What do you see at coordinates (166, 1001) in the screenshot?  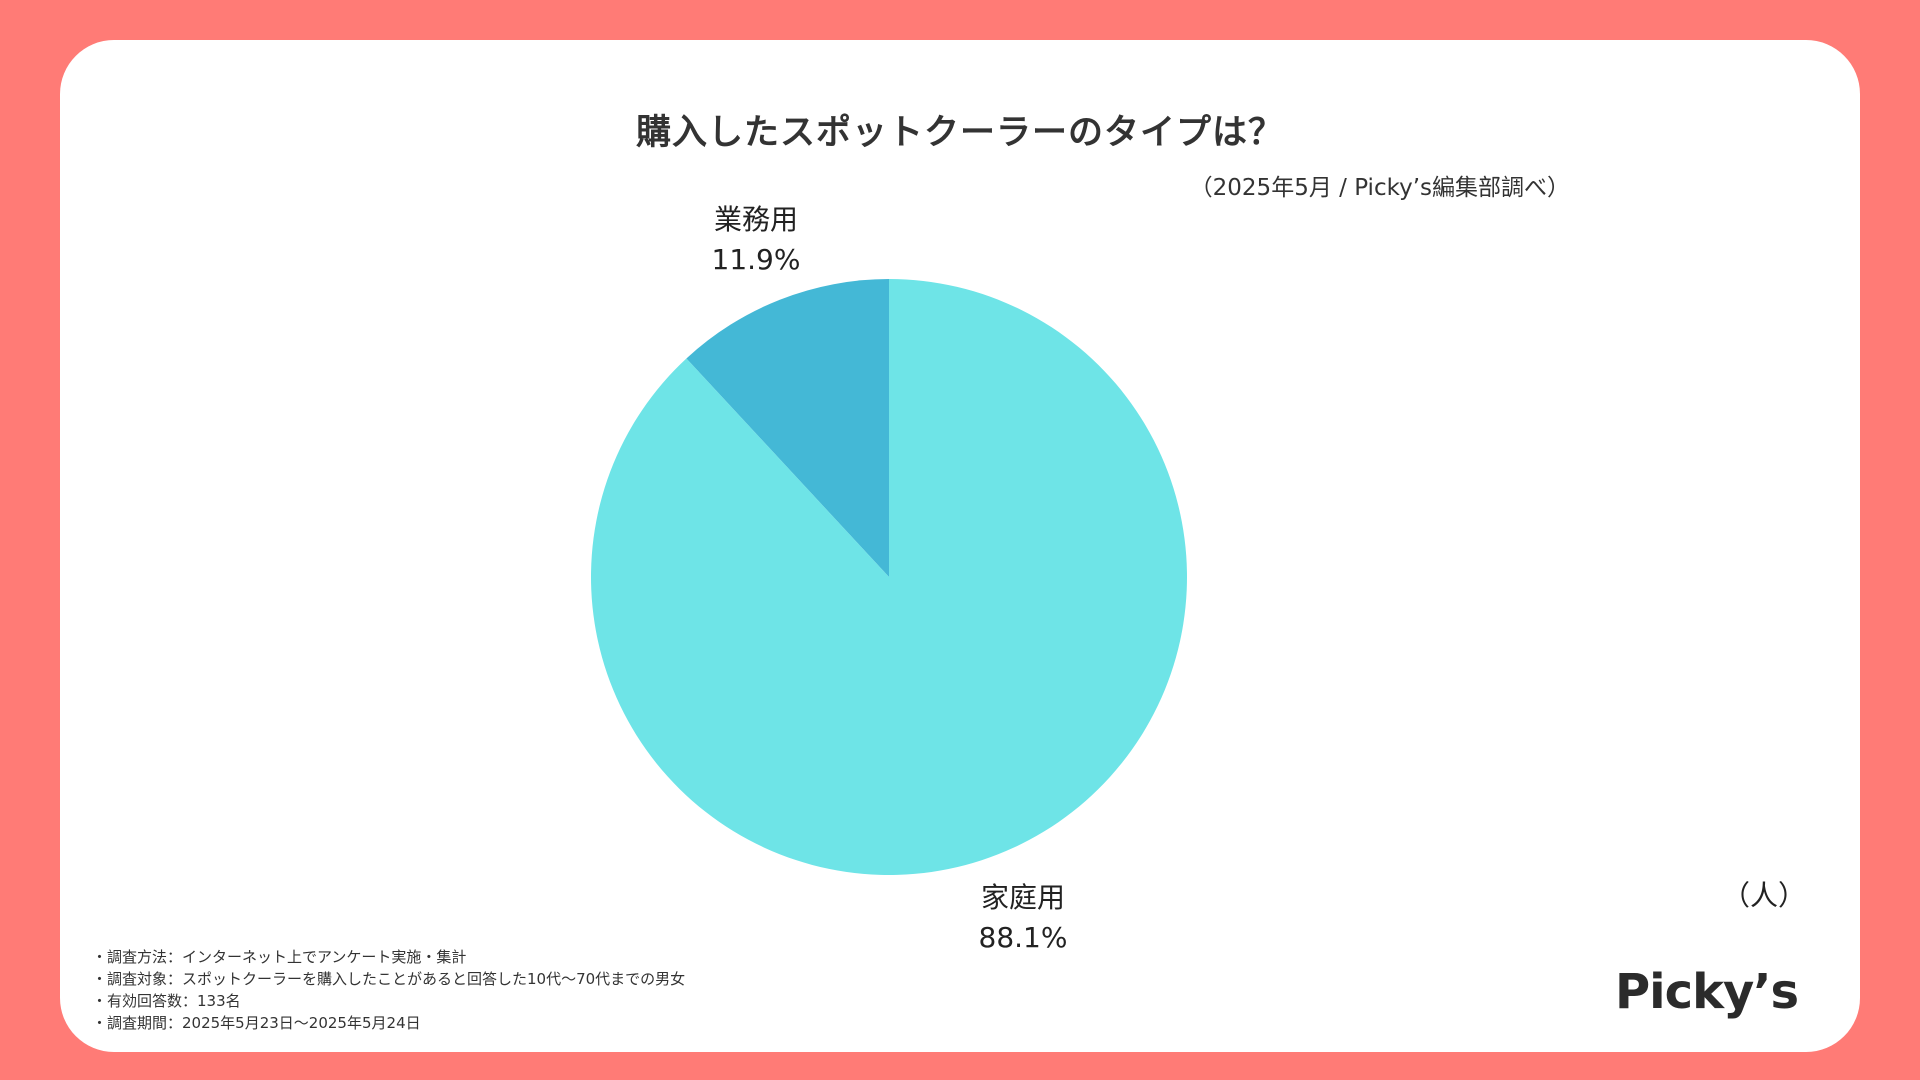 I see `note-count: ・有効回答数：133名` at bounding box center [166, 1001].